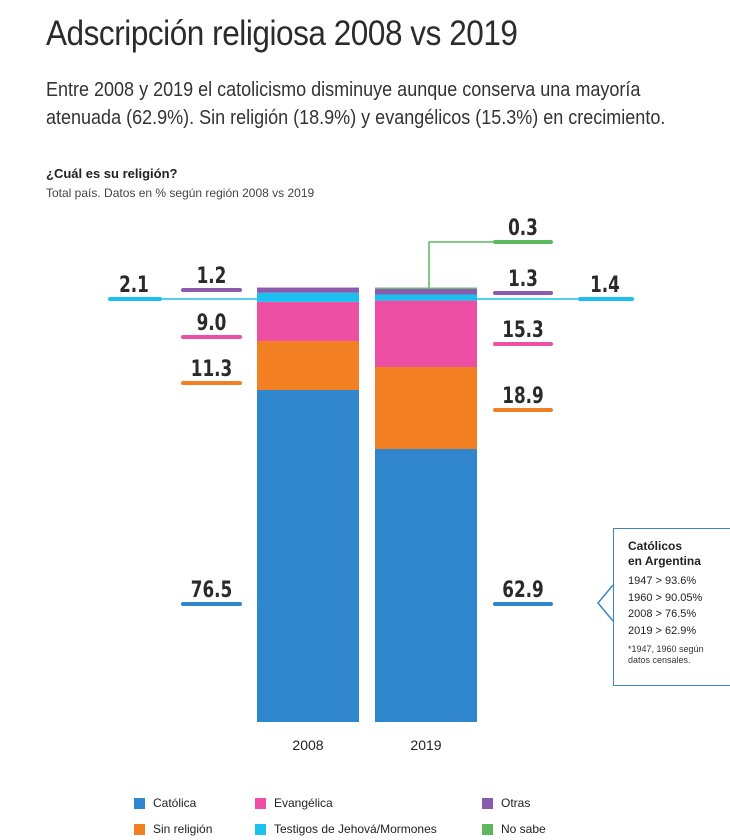 The height and width of the screenshot is (840, 730). Describe the element at coordinates (665, 597) in the screenshot. I see `note-line: 1960 > 90.05%` at that location.